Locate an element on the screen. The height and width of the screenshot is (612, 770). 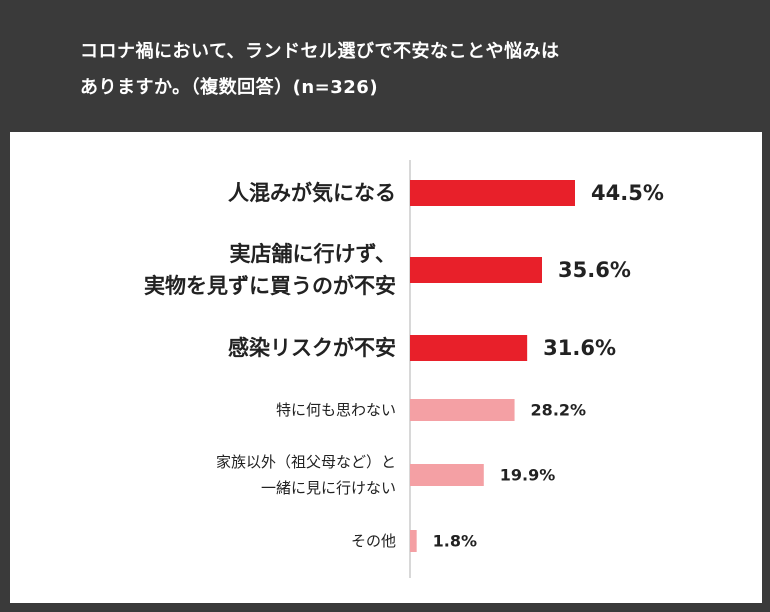
value-label-5: 1.8% is located at coordinates (455, 541).